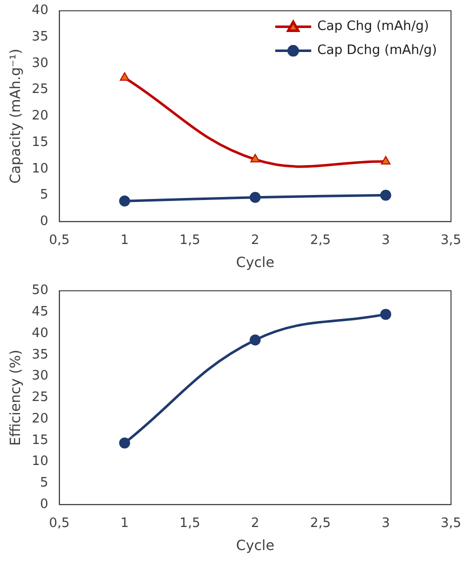 This screenshot has height=563, width=465. What do you see at coordinates (16, 116) in the screenshot?
I see `y-axis-title: Capacity (mAh.g⁻¹)` at bounding box center [16, 116].